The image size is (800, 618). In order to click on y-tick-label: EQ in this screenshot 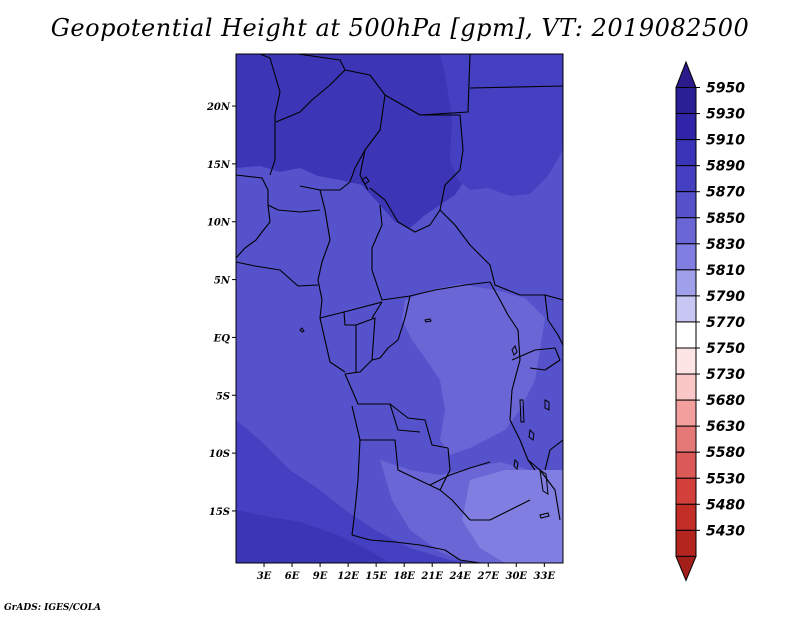, I will do `click(222, 338)`.